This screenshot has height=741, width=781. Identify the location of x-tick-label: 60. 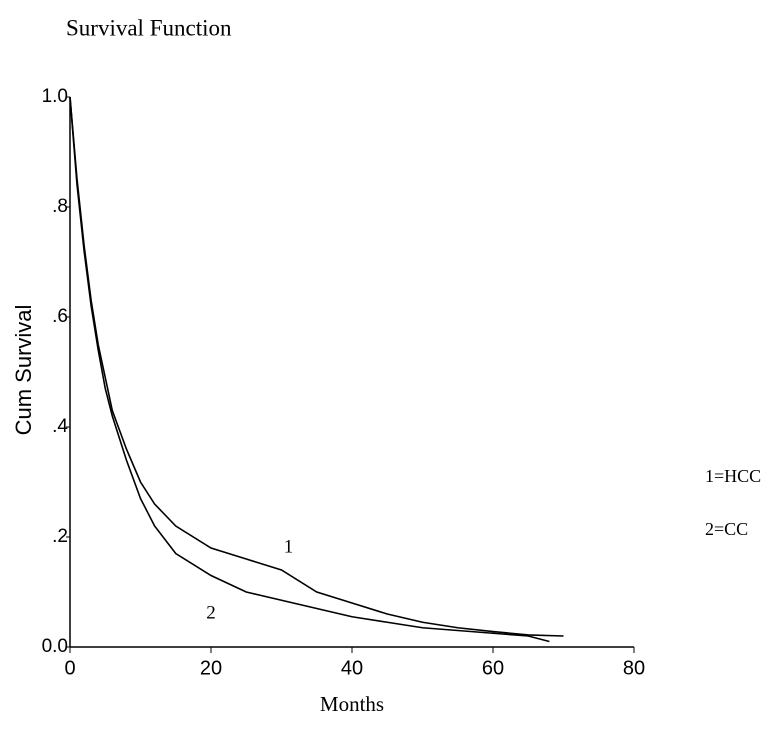
(493, 668).